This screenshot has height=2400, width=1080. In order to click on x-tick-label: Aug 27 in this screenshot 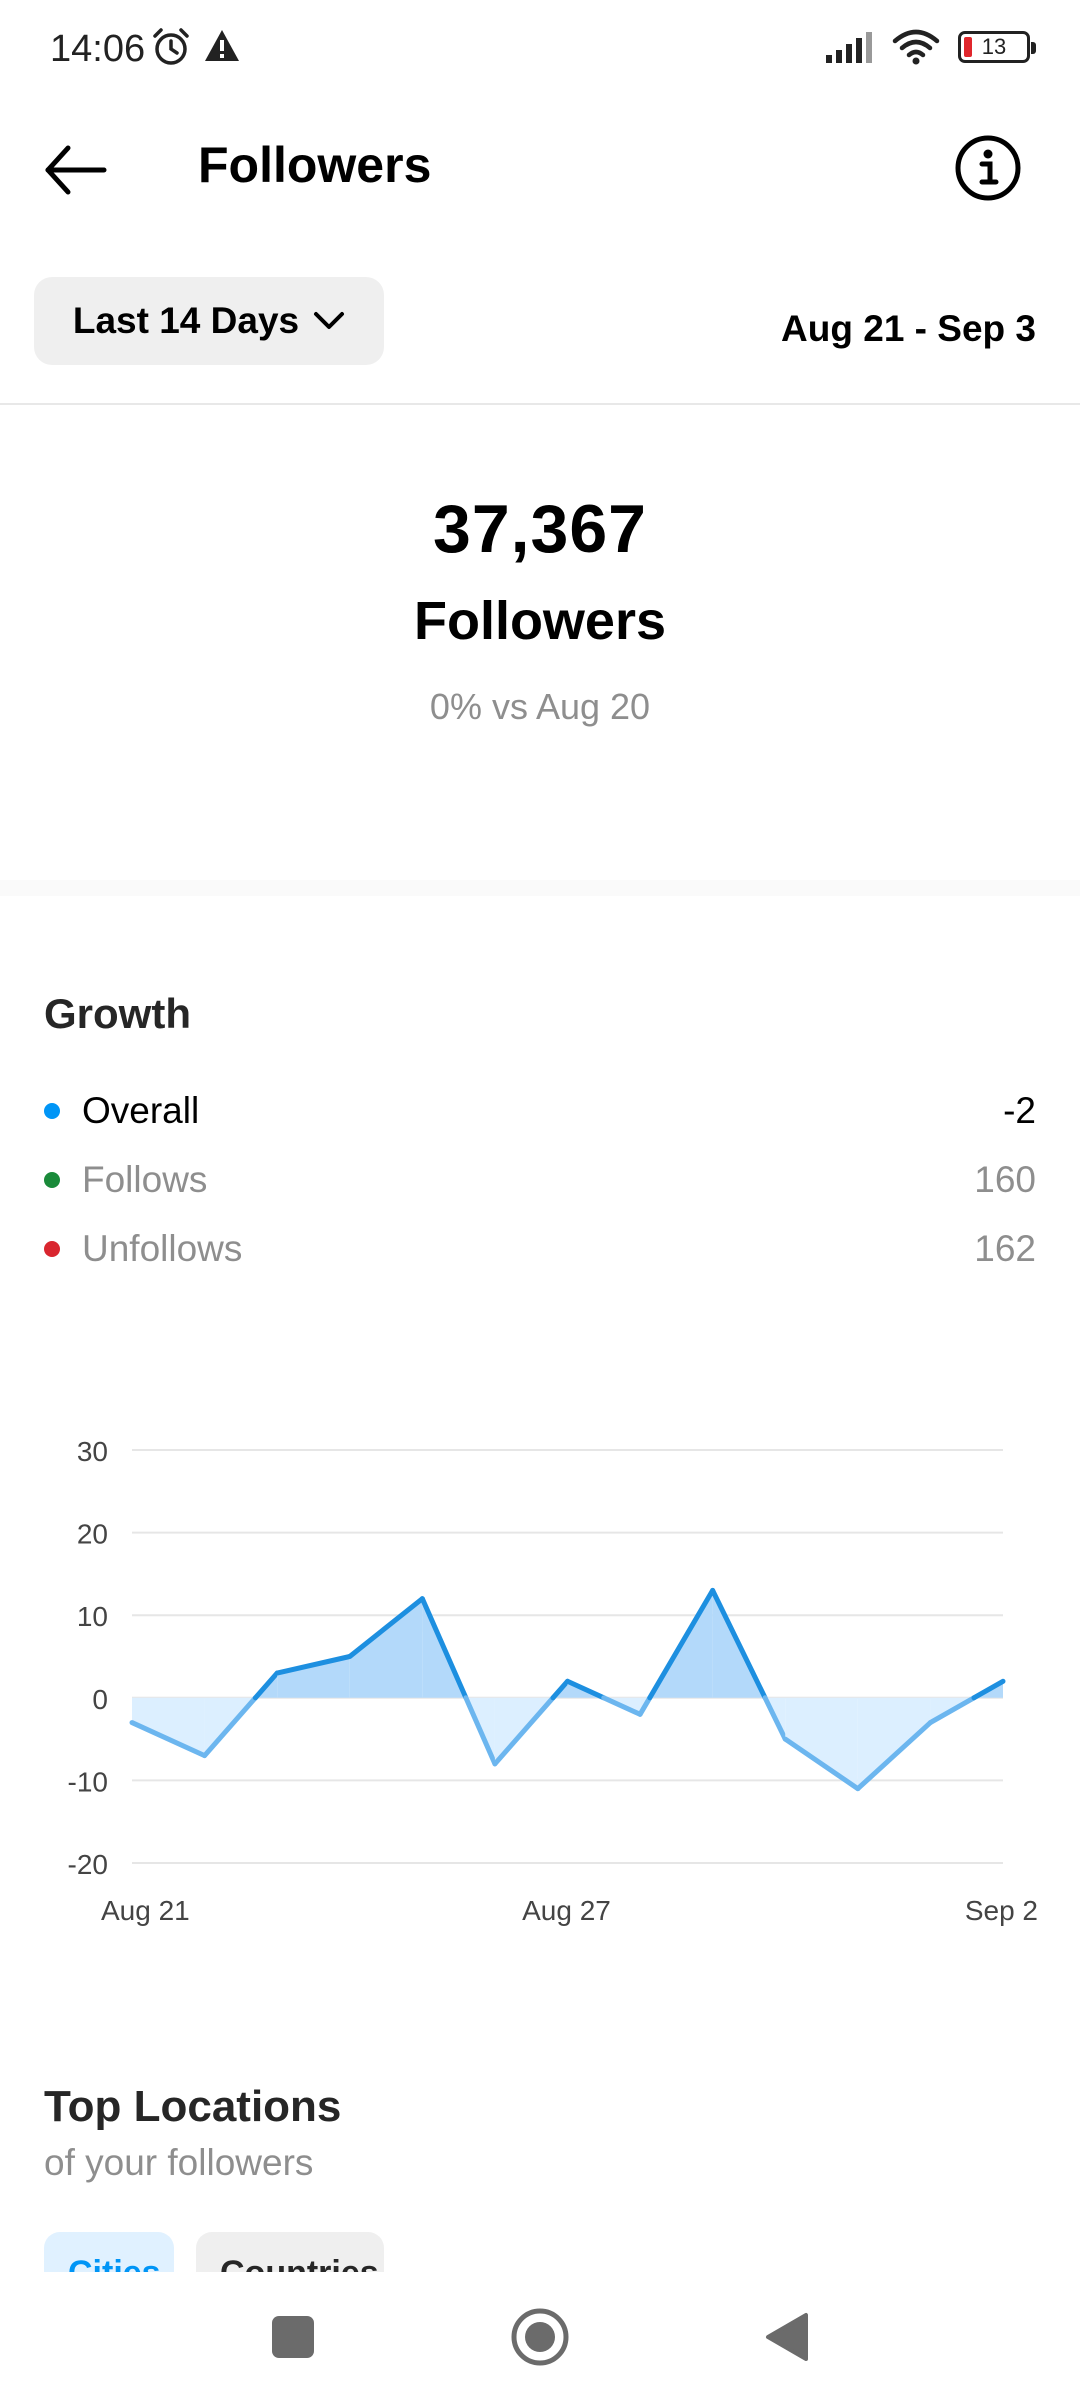, I will do `click(566, 1910)`.